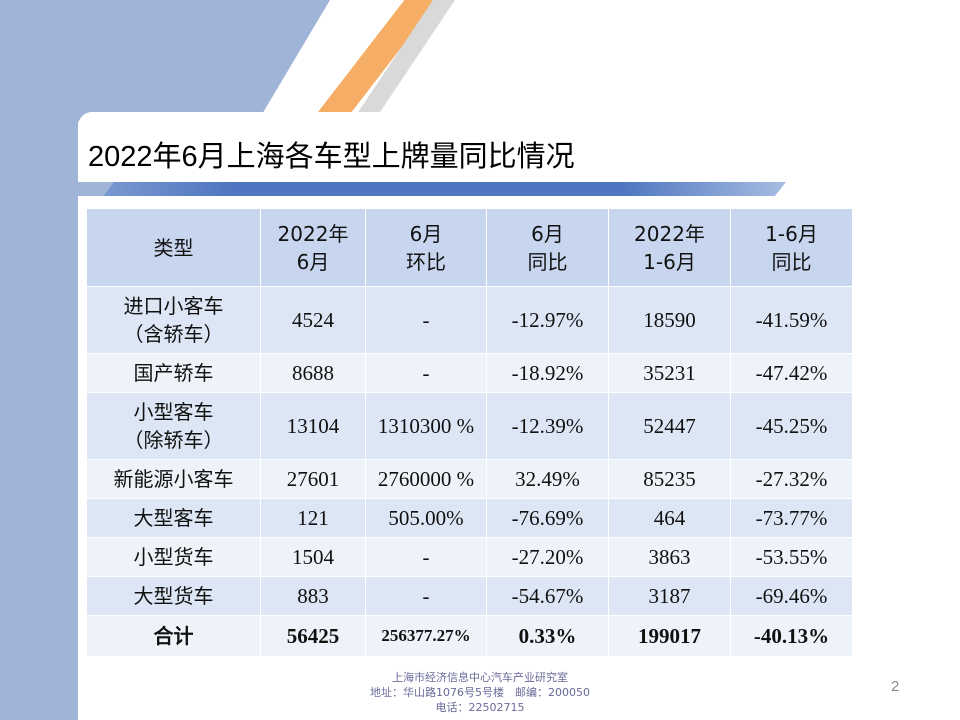 This screenshot has height=720, width=960. I want to click on cell-ytd: 85235, so click(669, 479).